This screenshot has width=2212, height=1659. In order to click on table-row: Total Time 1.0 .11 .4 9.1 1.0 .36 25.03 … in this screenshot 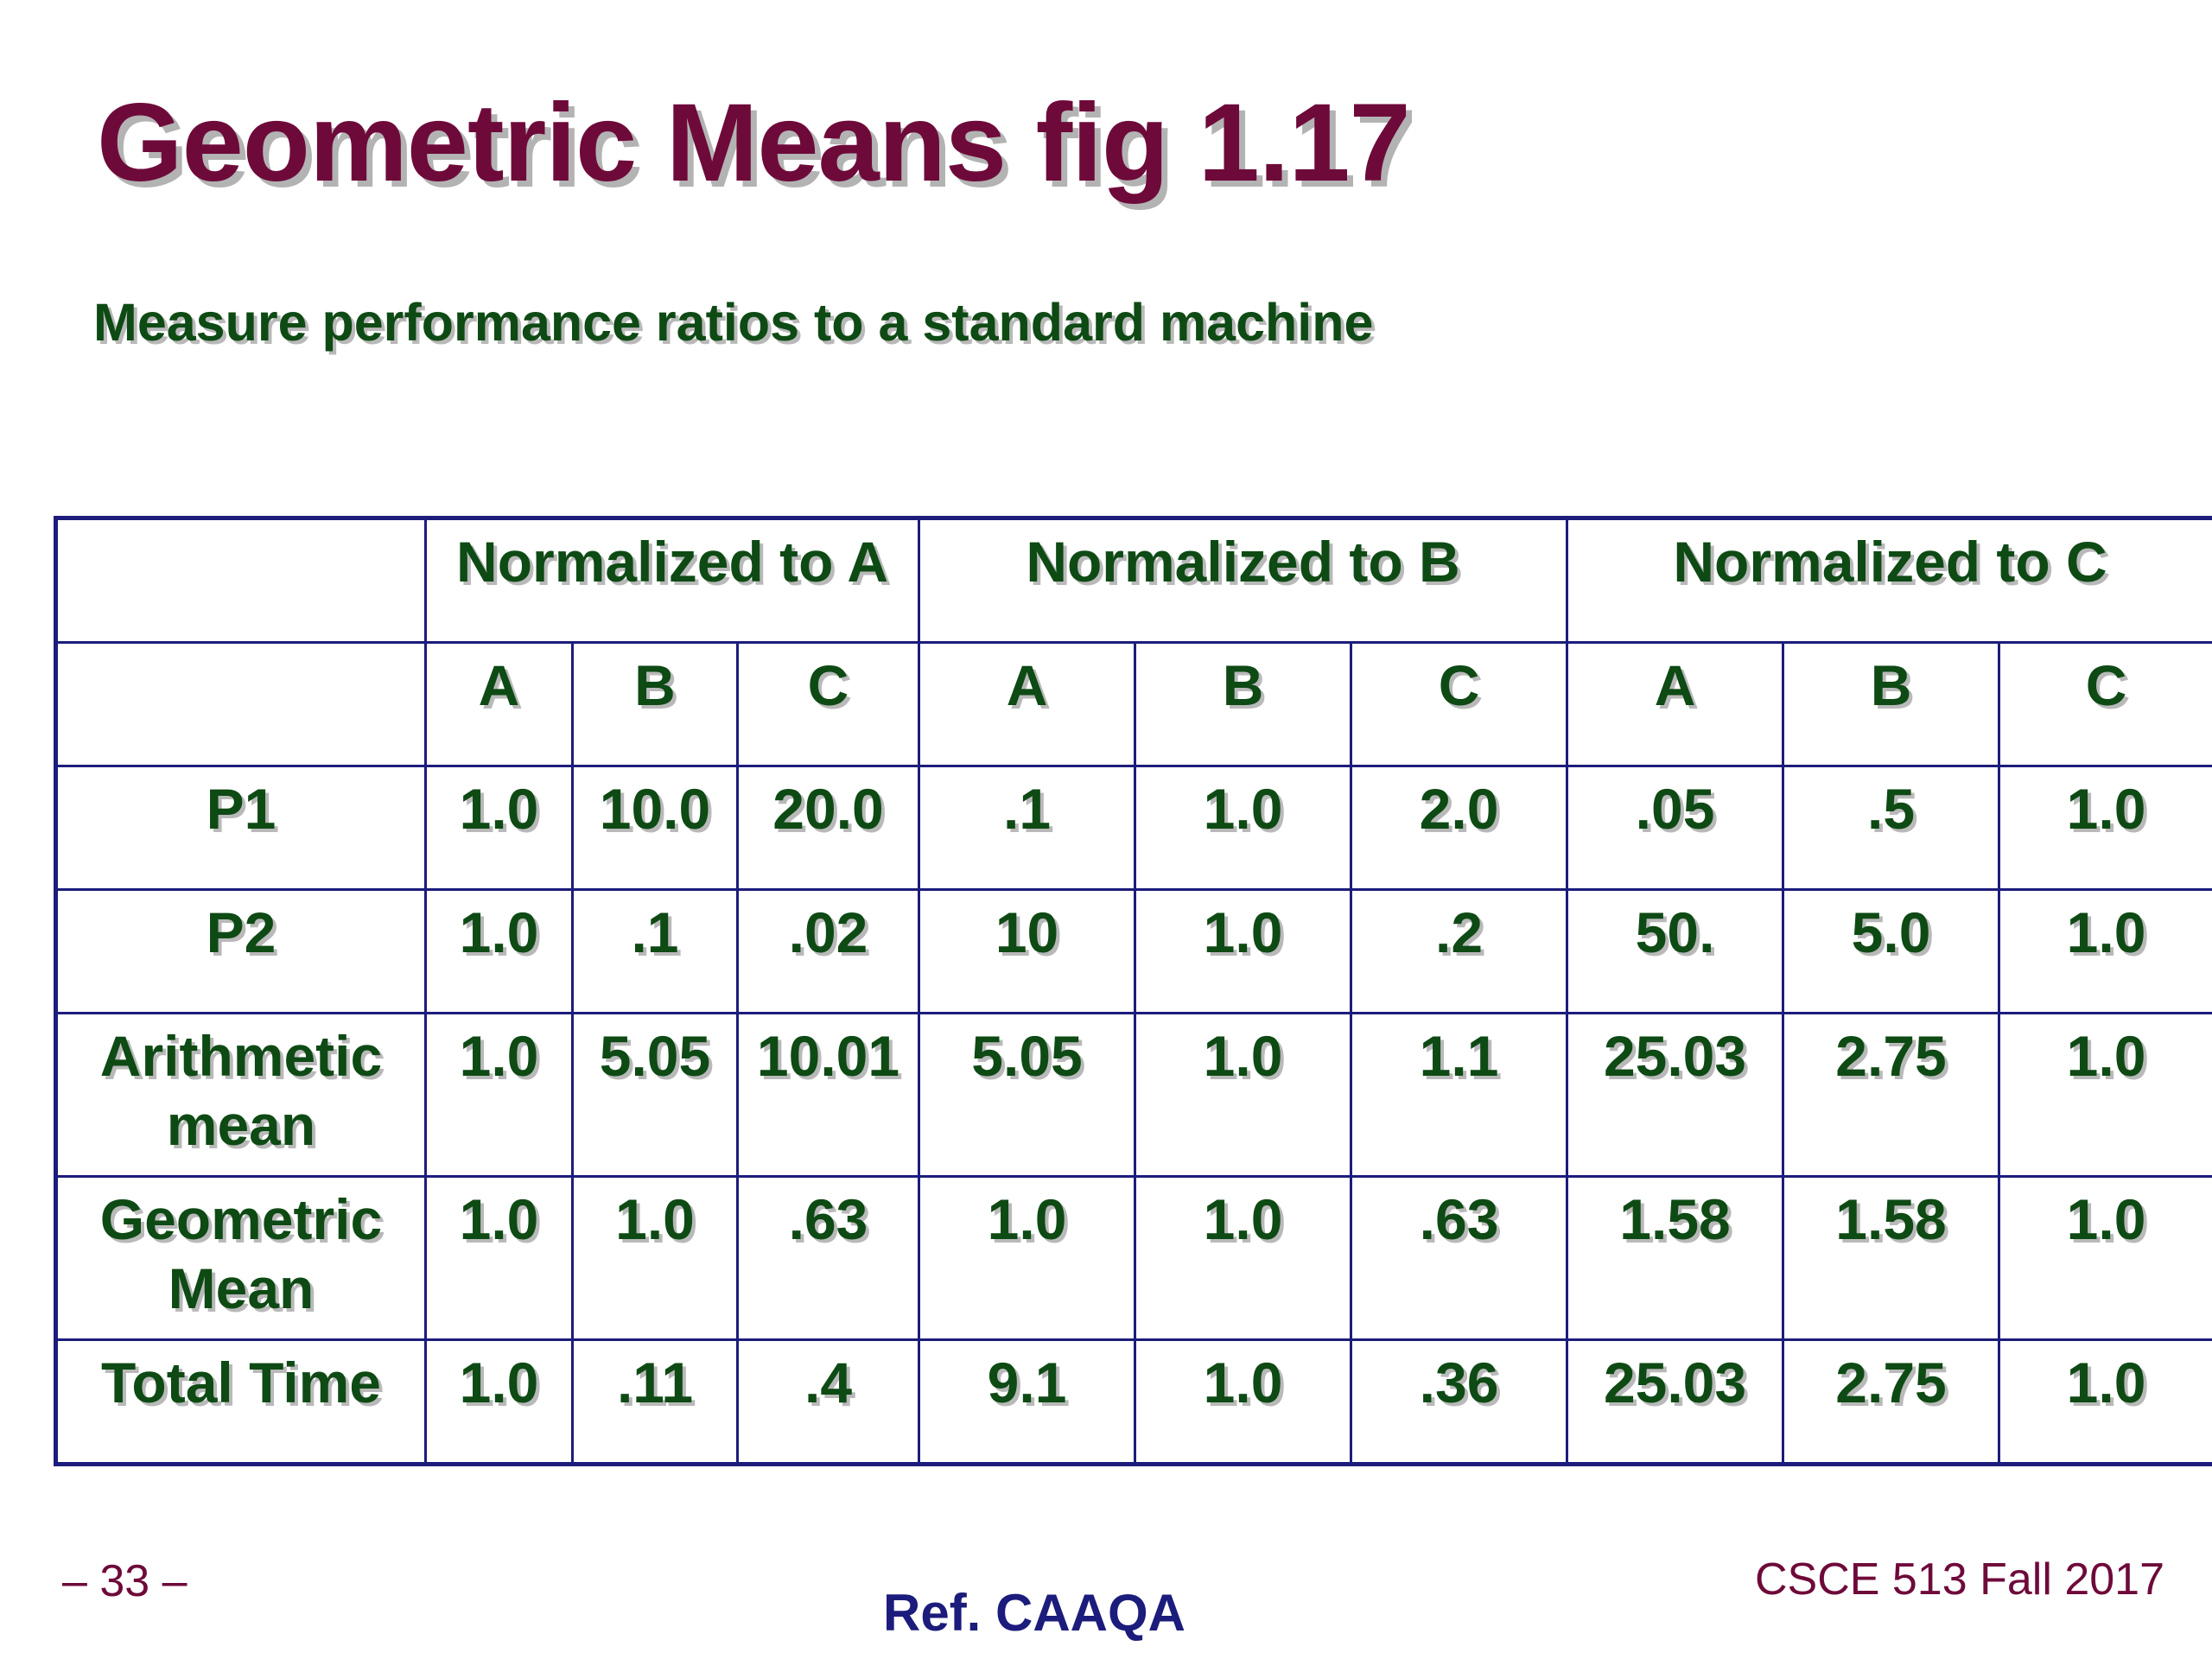, I will do `click(1133, 1401)`.